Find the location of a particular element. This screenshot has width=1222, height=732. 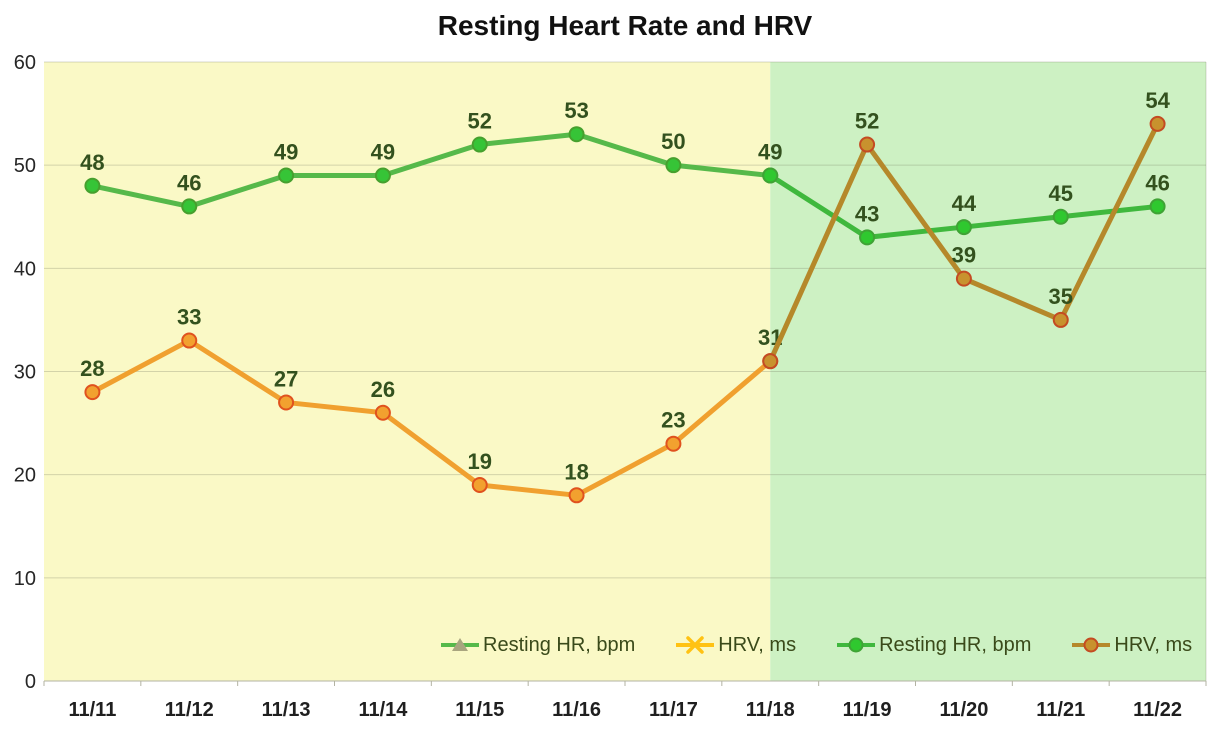

data-point-label: 19 is located at coordinates (480, 461).